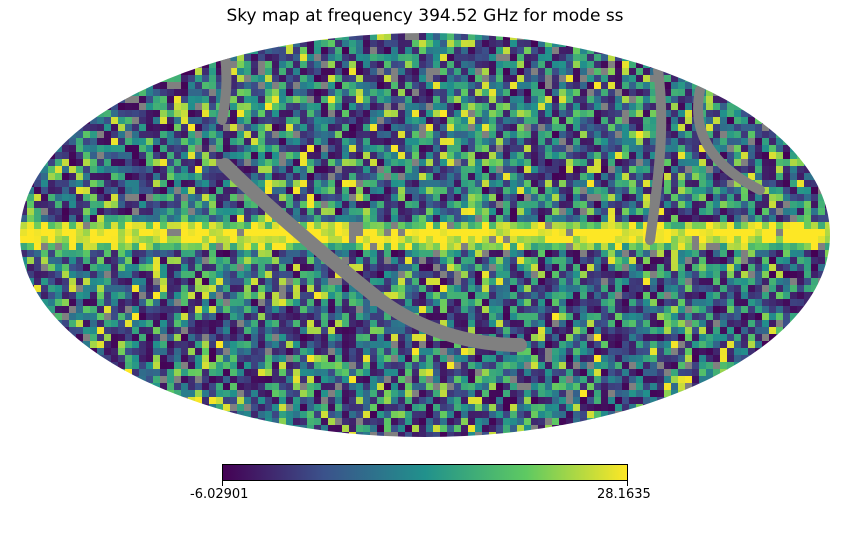 The height and width of the screenshot is (540, 850). What do you see at coordinates (425, 472) in the screenshot?
I see `colorbar` at bounding box center [425, 472].